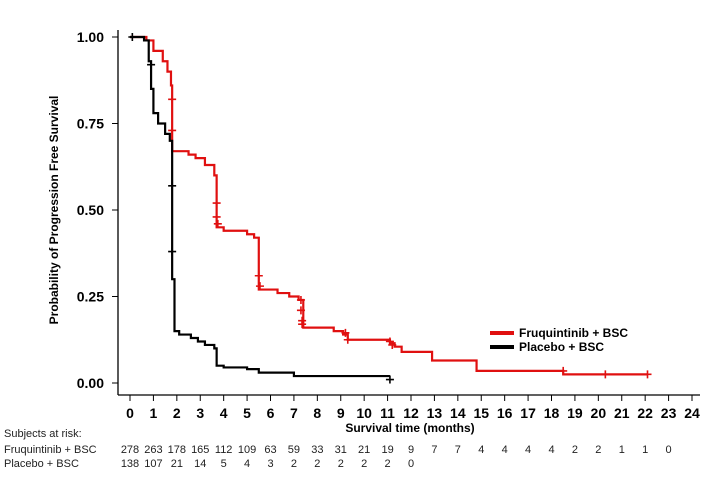 The image size is (709, 485). Describe the element at coordinates (90, 383) in the screenshot. I see `y-tick-label: 0.00` at that location.